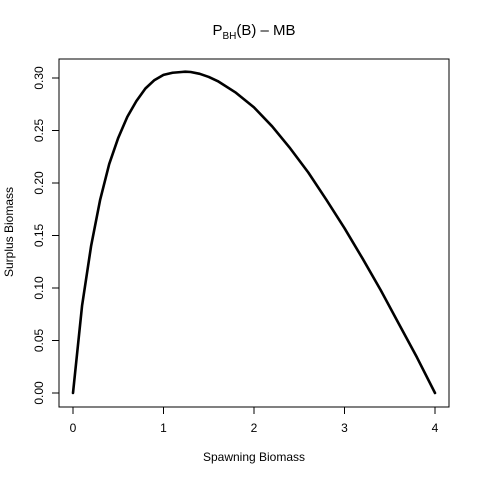 The image size is (480, 480). Describe the element at coordinates (39, 235) in the screenshot. I see `y-tick-label: 0.15` at that location.